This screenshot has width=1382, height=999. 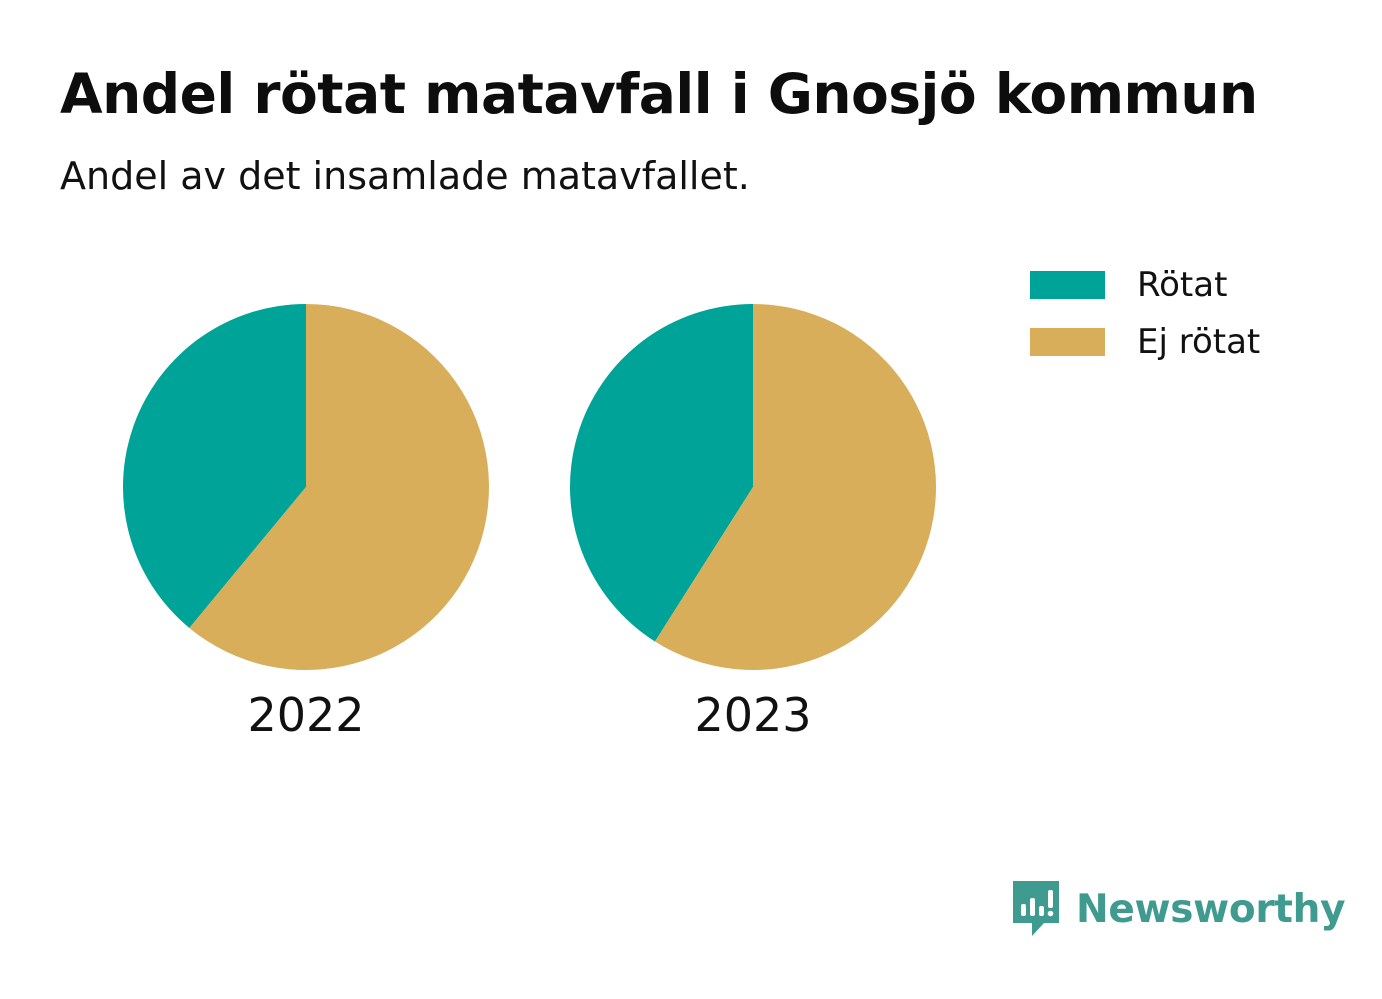 I want to click on legend: Rötat Ej rötat, so click(x=1145, y=313).